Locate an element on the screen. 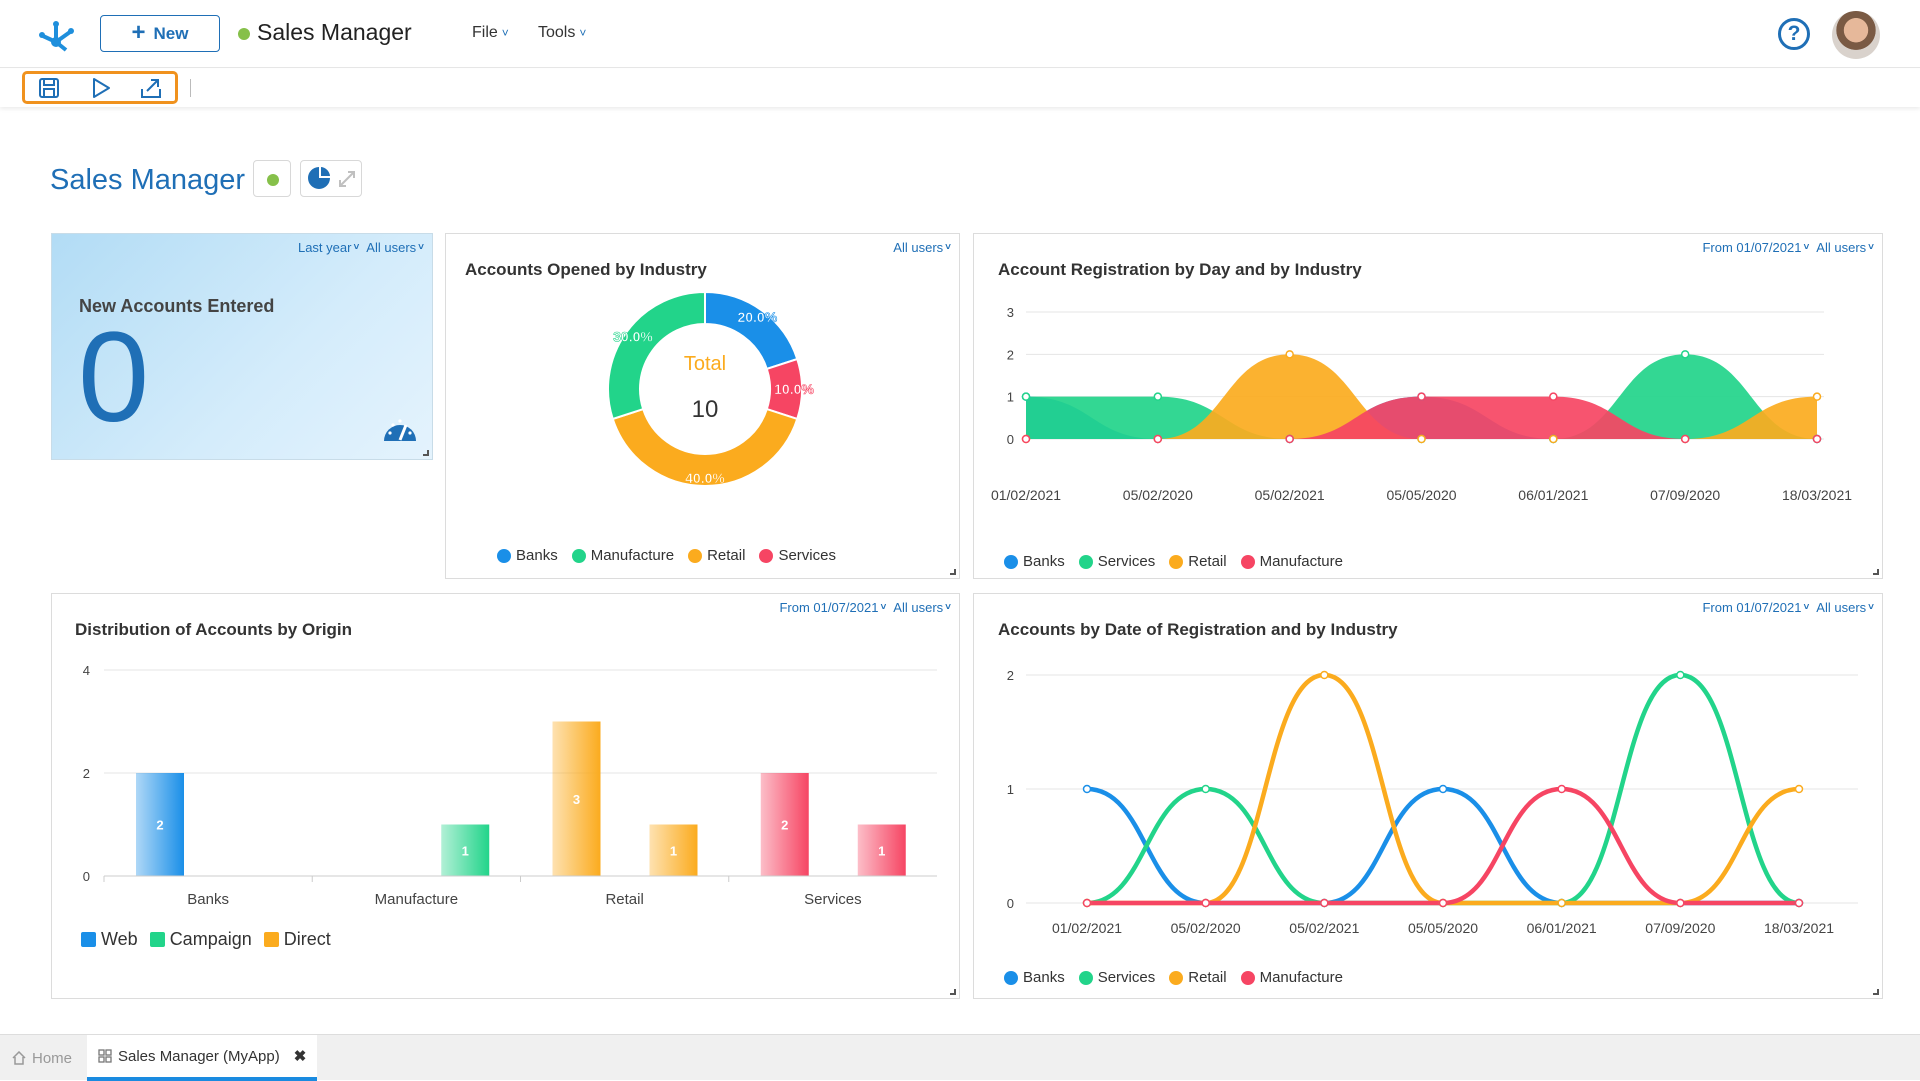 The image size is (1920, 1081). legend-label: Manufacture is located at coordinates (1301, 977).